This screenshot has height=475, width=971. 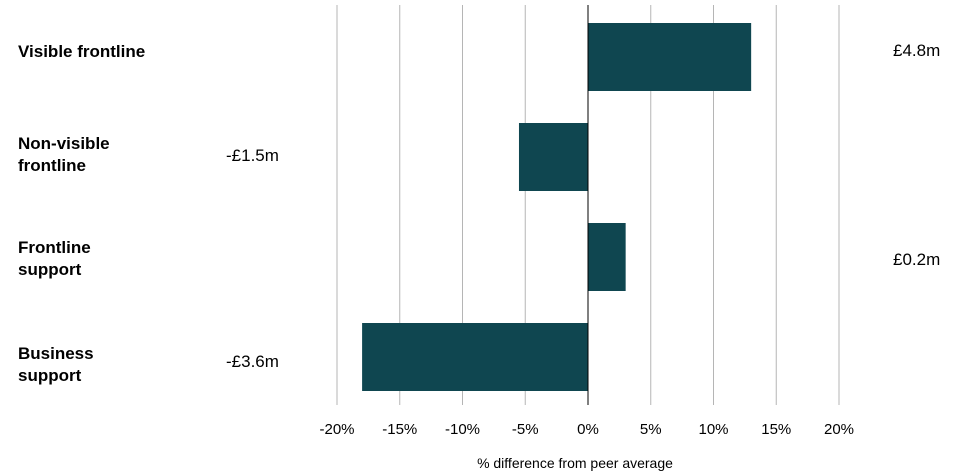 I want to click on x-axis-title: % difference from peer average, so click(x=575, y=463).